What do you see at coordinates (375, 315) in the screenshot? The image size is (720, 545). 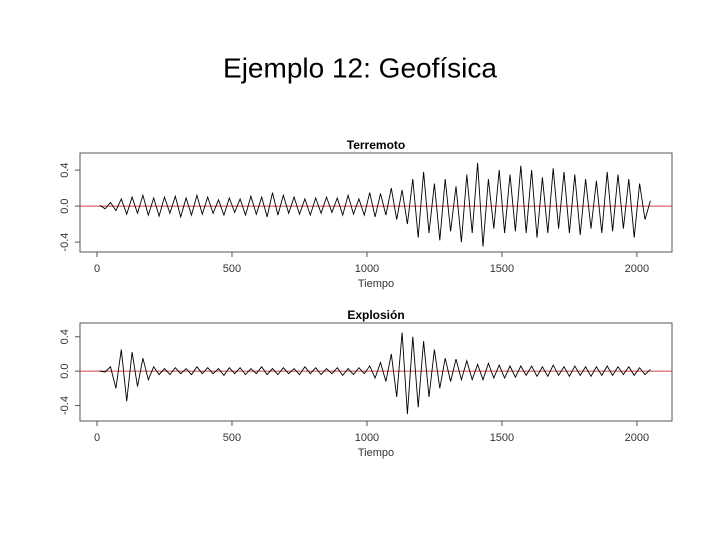 I see `chart-title: Explosión` at bounding box center [375, 315].